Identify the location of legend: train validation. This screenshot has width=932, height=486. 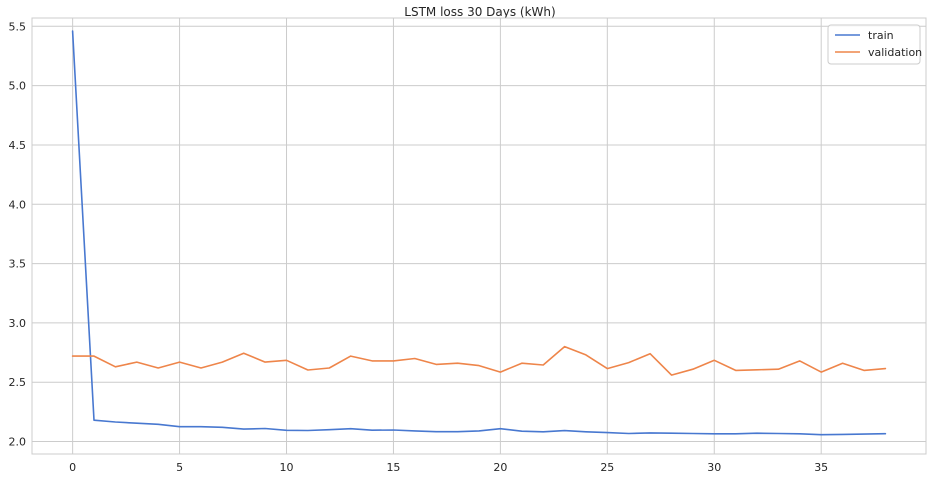
(874, 44).